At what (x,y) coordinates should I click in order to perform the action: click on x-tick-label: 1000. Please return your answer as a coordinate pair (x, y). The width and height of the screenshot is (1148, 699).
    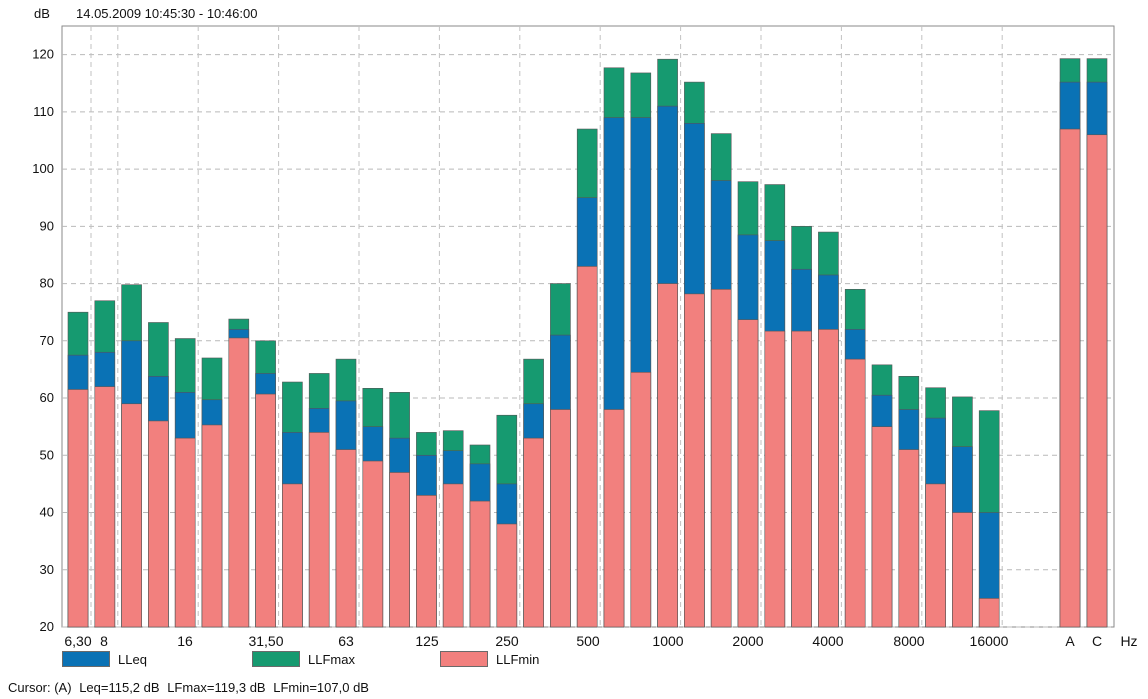
    Looking at the image, I should click on (667, 641).